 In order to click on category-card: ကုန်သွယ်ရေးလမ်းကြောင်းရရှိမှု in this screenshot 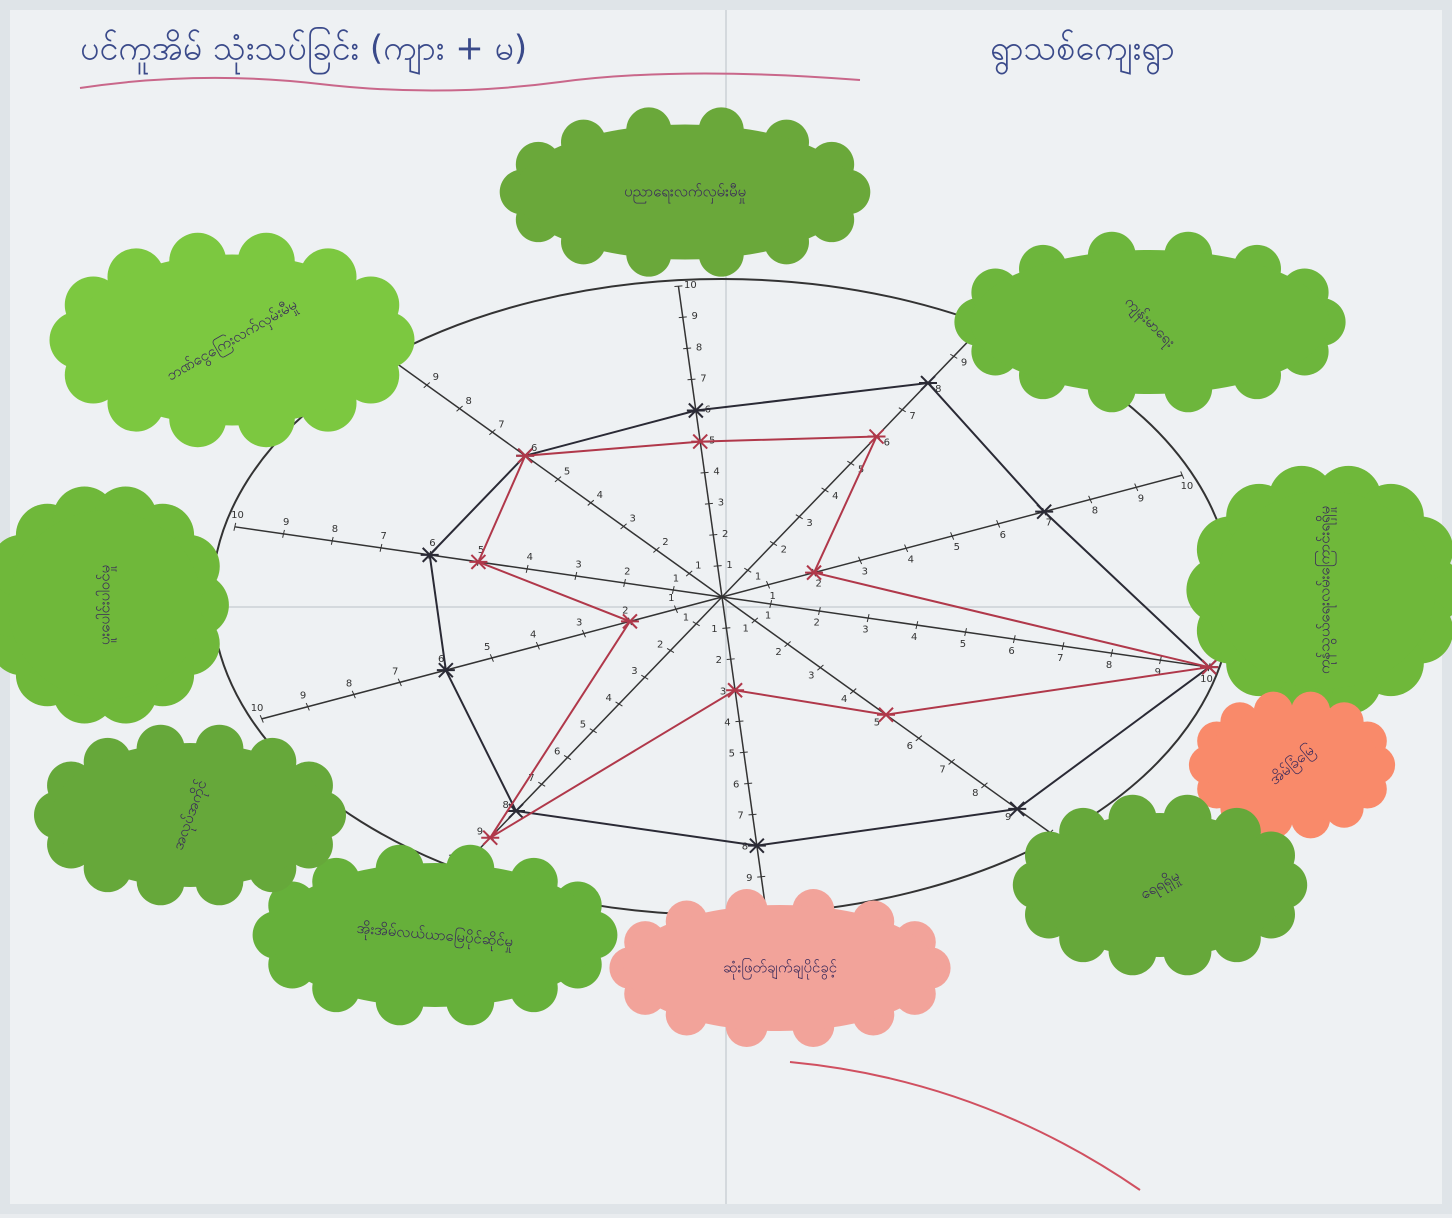, I will do `click(1319, 590)`.